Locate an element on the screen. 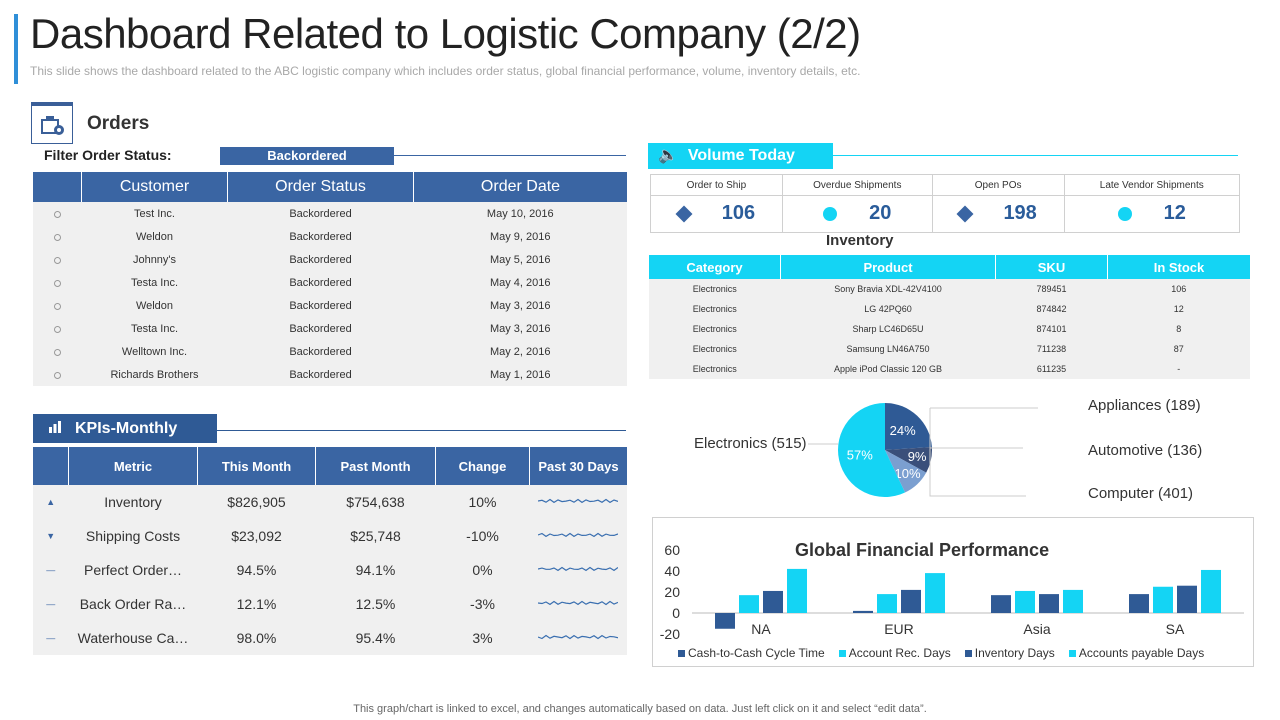 This screenshot has height=720, width=1280. filter-order-status-select: Backordered is located at coordinates (307, 156).